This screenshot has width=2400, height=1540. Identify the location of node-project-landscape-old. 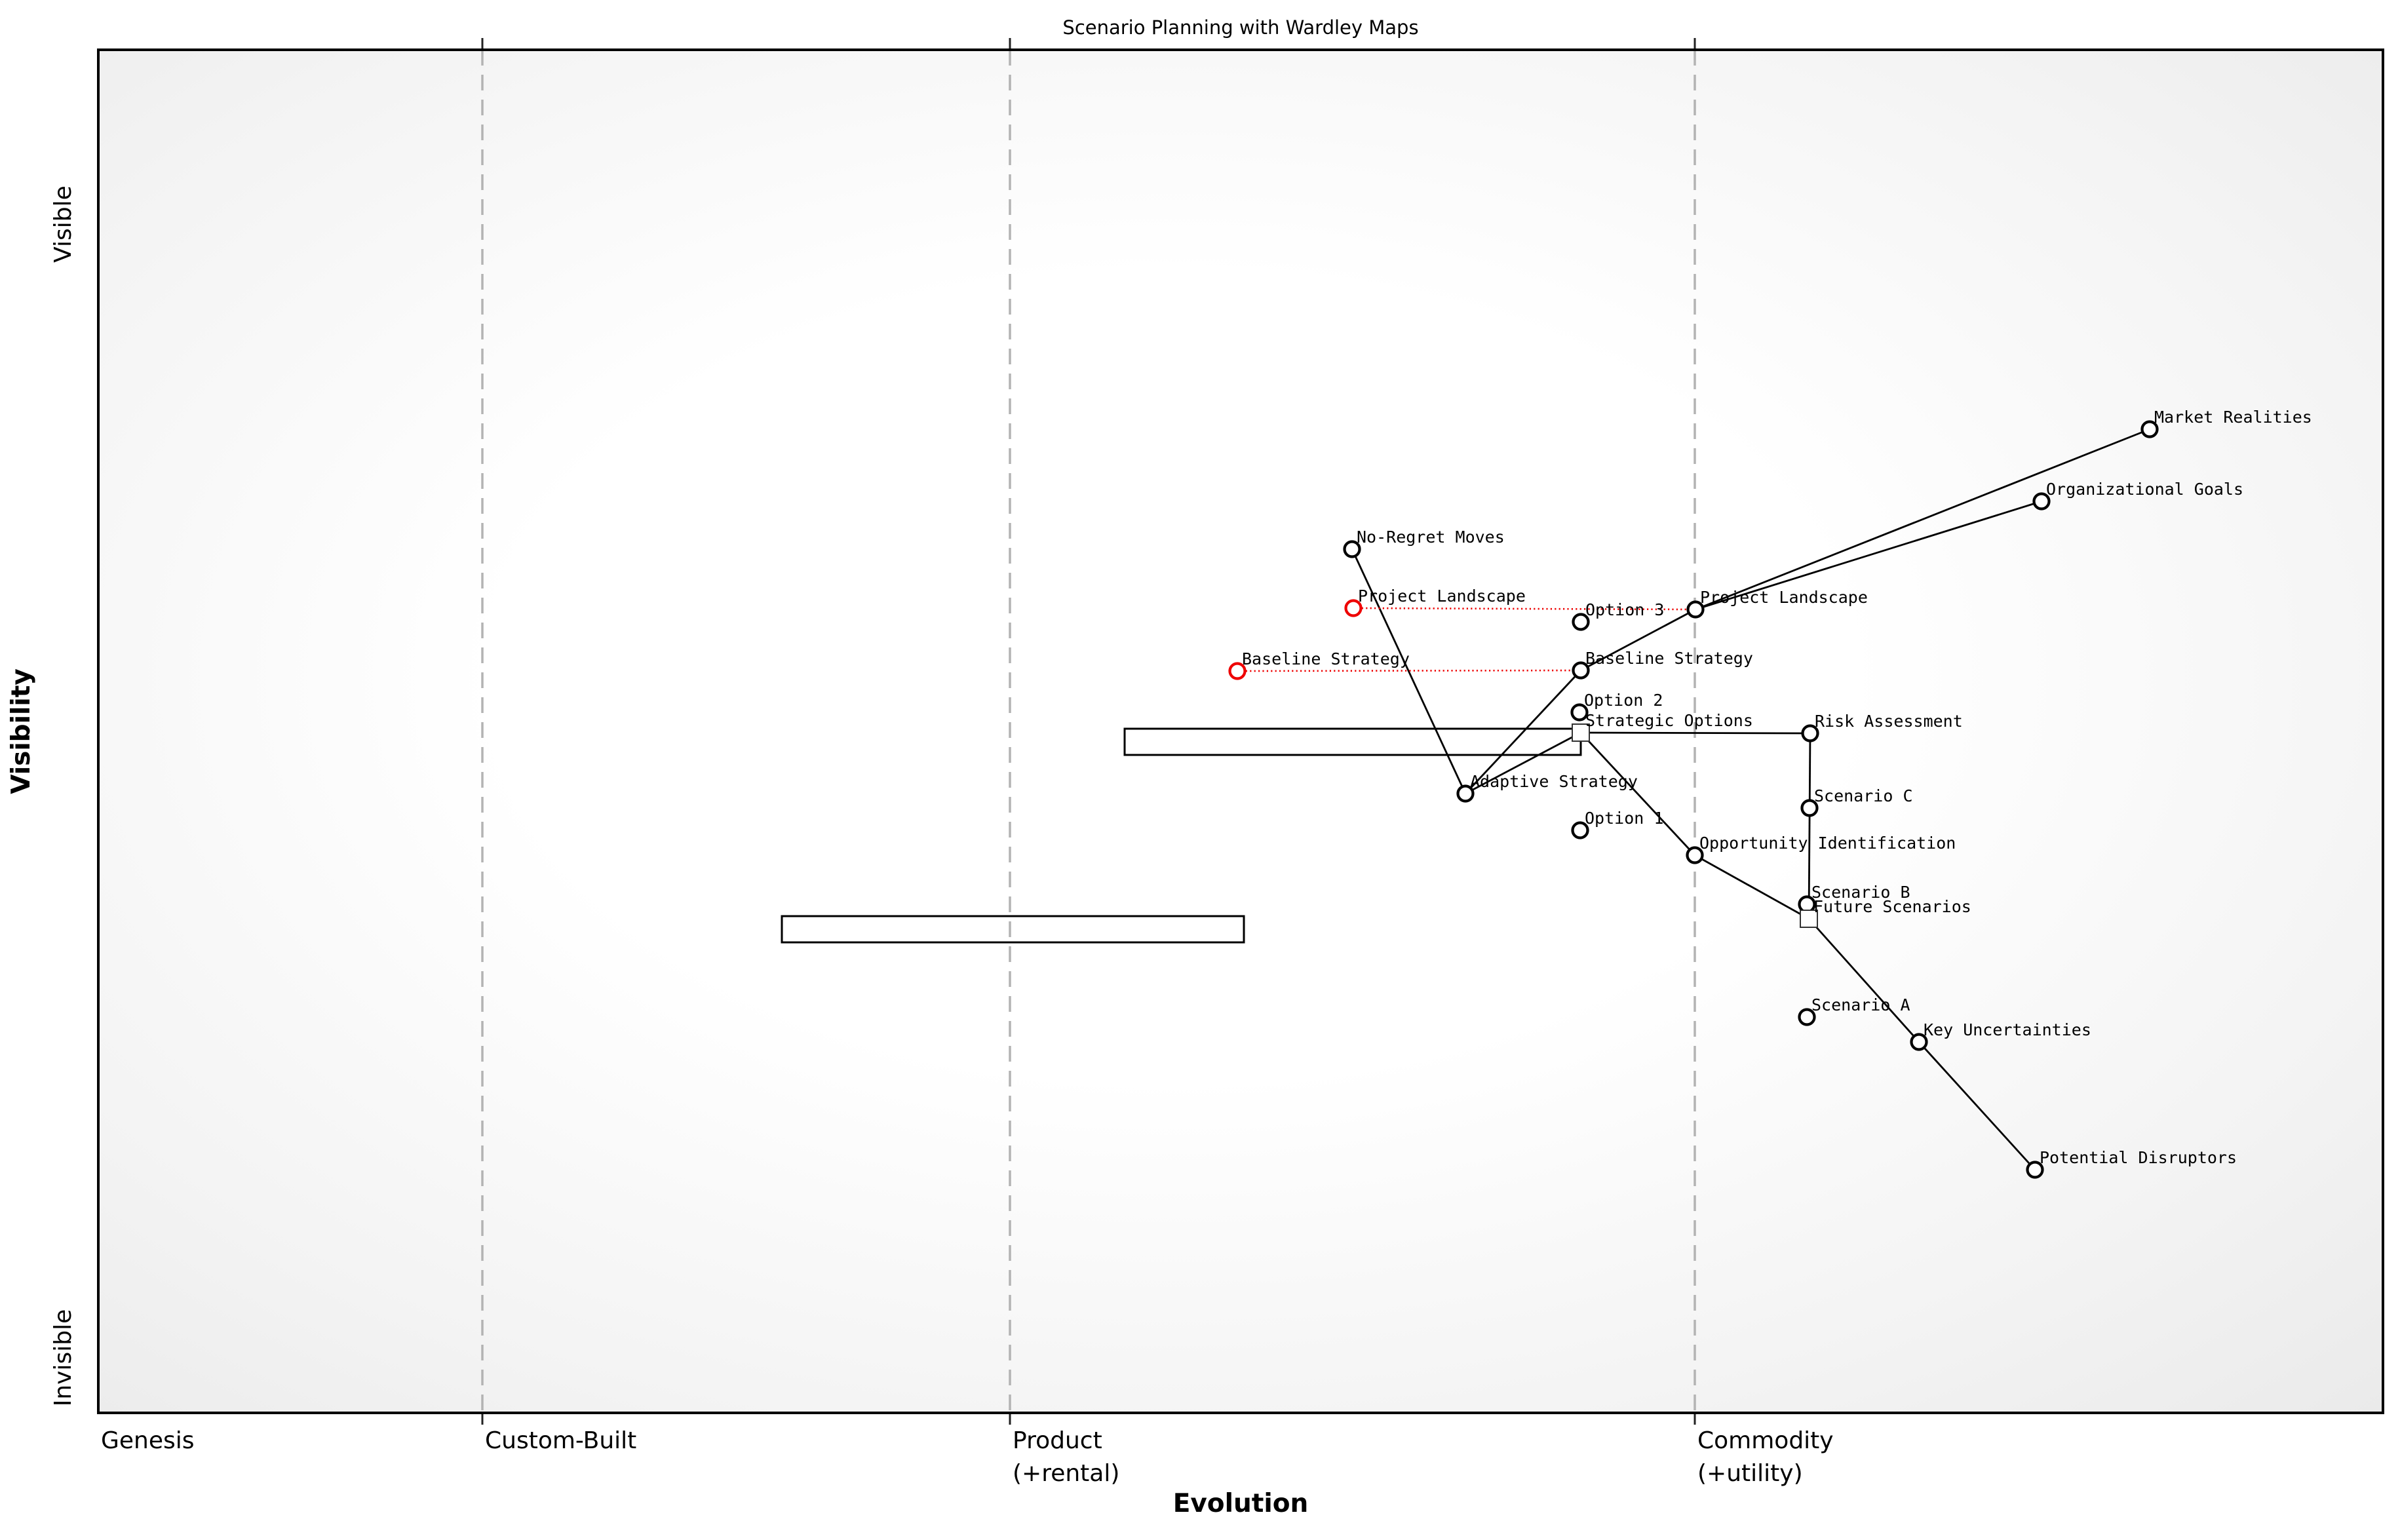
(1353, 608).